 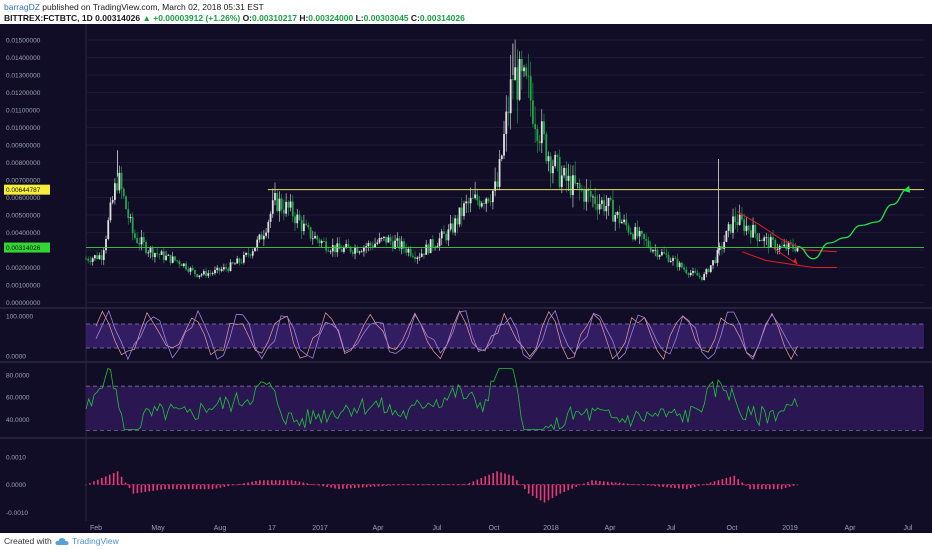 What do you see at coordinates (466, 541) in the screenshot?
I see `footer: Created with TradingView` at bounding box center [466, 541].